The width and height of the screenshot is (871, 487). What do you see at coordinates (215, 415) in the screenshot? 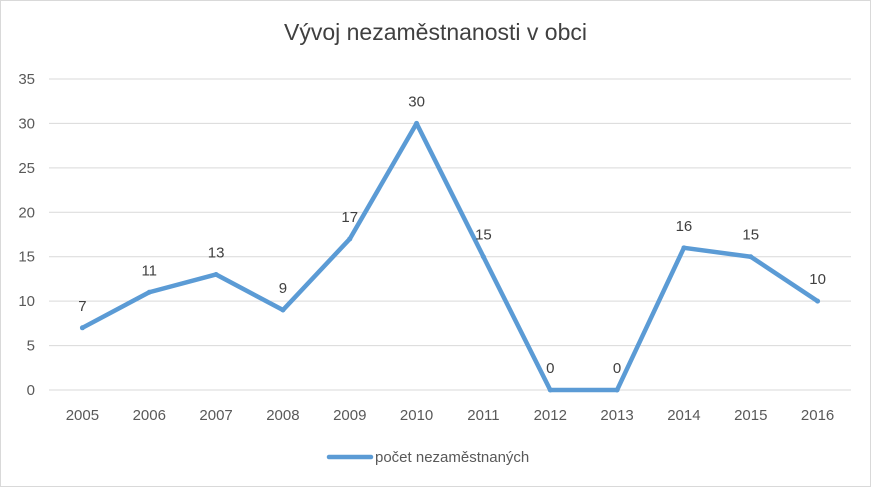
I see `x-tick-label: 2007` at bounding box center [215, 415].